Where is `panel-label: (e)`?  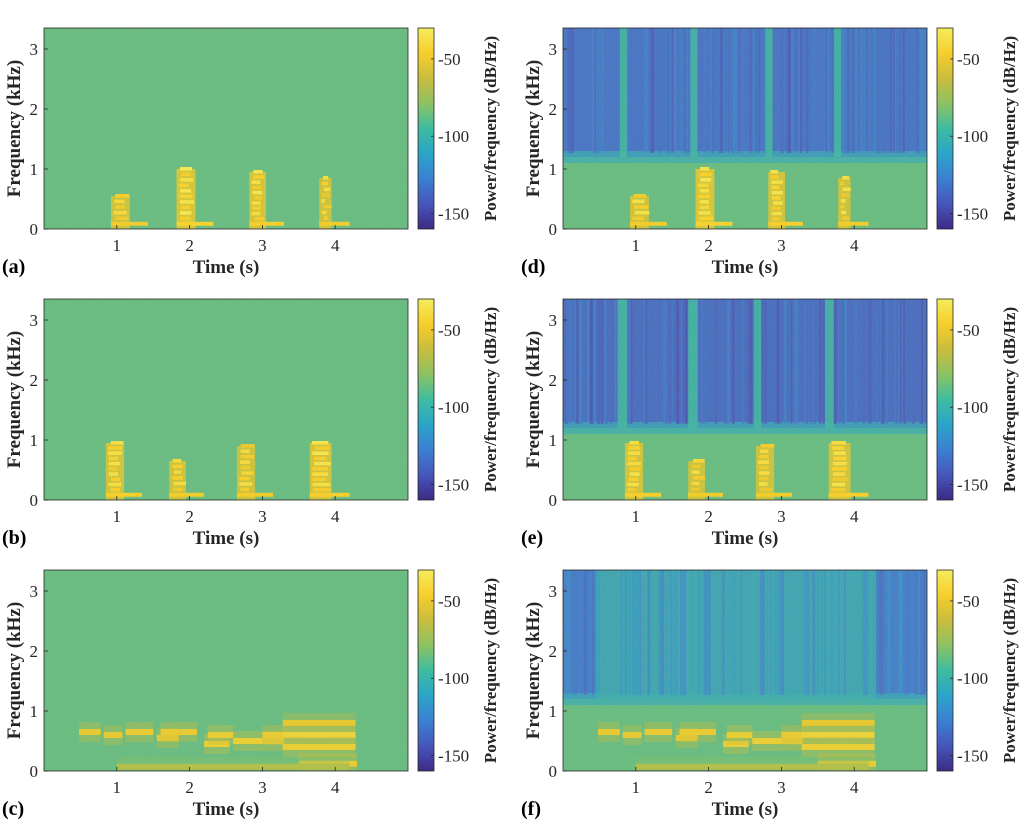 panel-label: (e) is located at coordinates (532, 538).